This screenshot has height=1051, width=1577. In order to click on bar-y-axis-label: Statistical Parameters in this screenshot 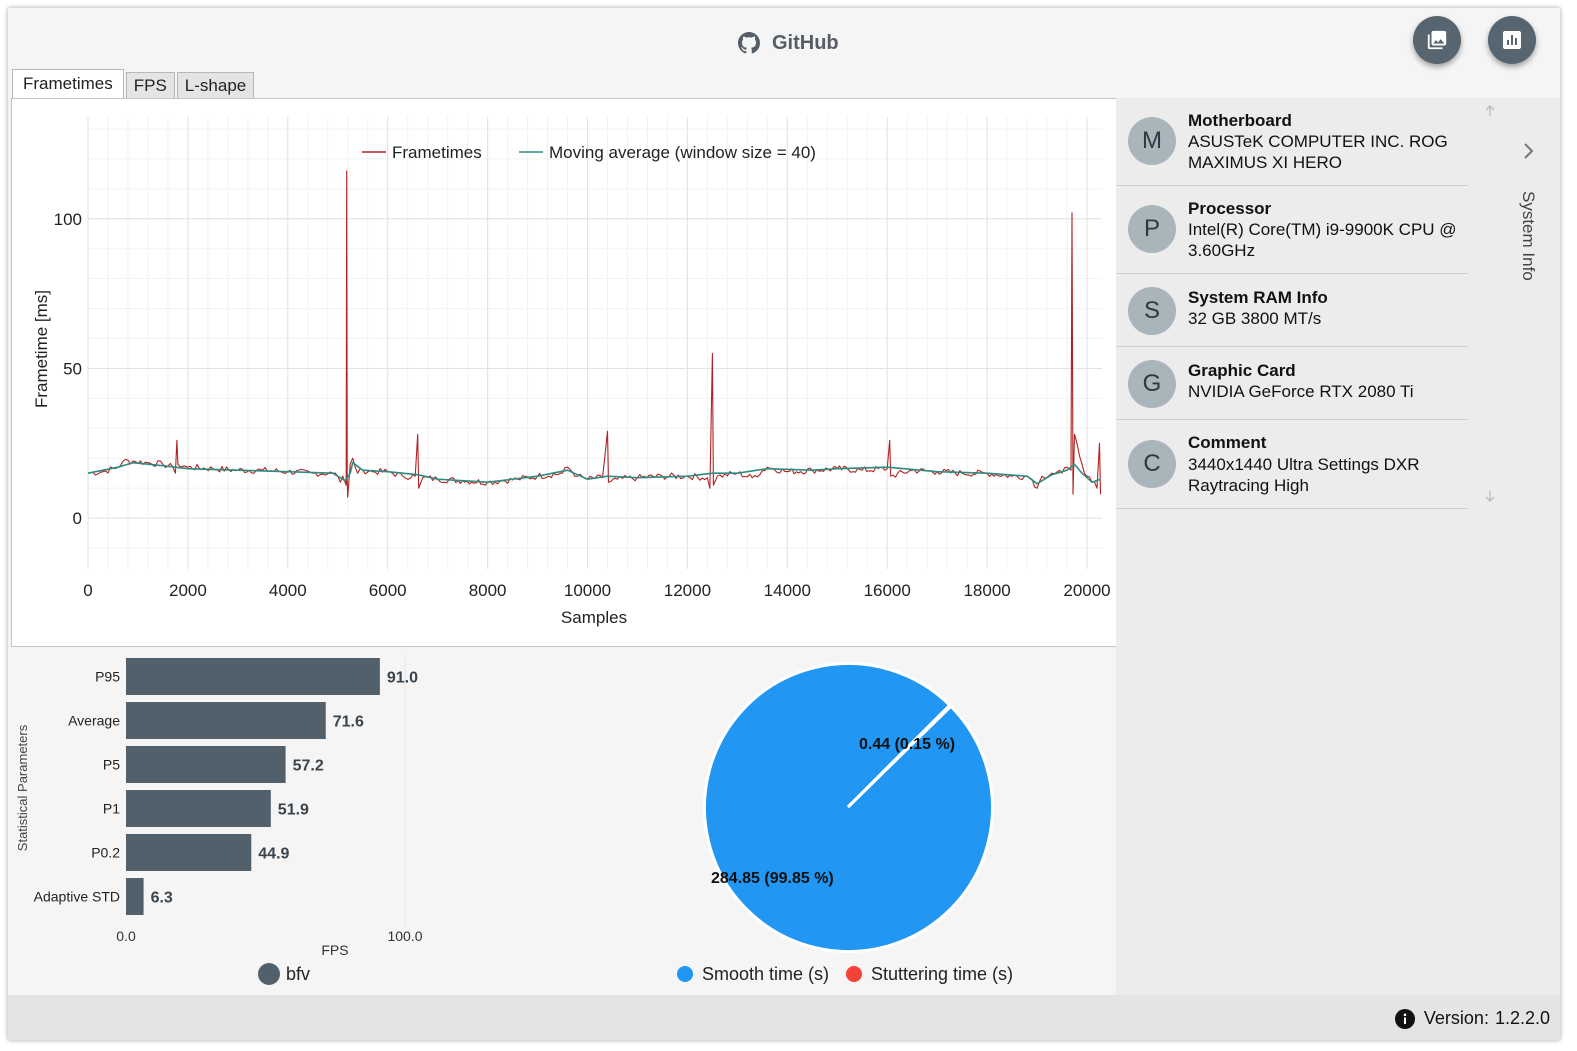, I will do `click(22, 787)`.